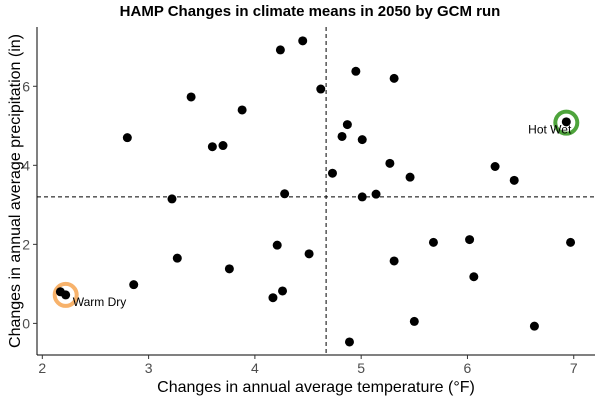 The height and width of the screenshot is (400, 600). I want to click on y-tick-label: 2, so click(26, 244).